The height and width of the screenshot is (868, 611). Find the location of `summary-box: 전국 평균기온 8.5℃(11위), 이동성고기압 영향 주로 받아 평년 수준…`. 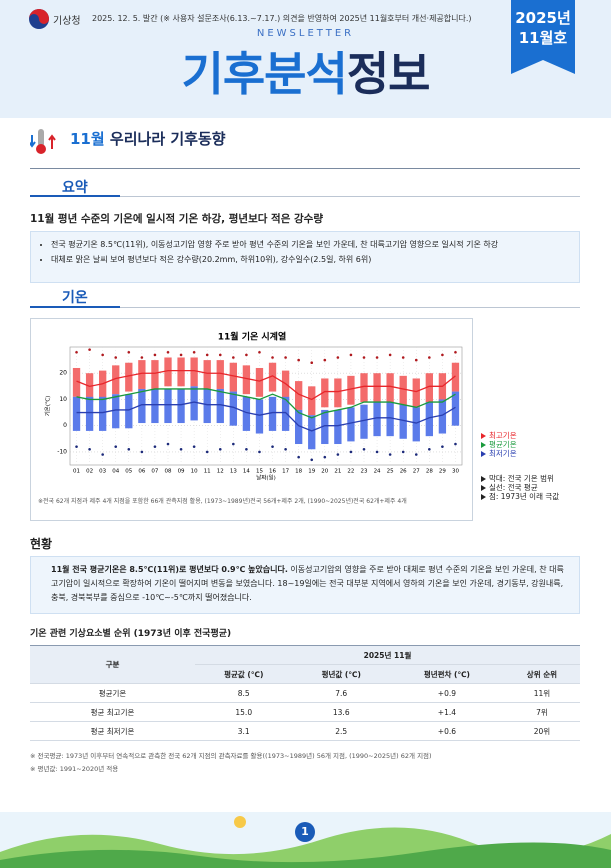

summary-box: 전국 평균기온 8.5℃(11위), 이동성고기압 영향 주로 받아 평년 수준… is located at coordinates (305, 257).